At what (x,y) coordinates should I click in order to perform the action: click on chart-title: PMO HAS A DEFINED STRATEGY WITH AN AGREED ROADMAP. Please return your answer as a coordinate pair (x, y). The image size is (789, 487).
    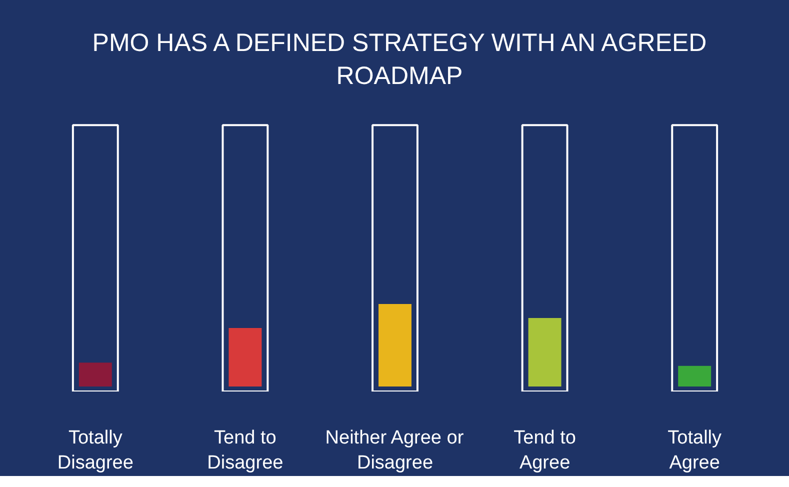
    Looking at the image, I should click on (399, 60).